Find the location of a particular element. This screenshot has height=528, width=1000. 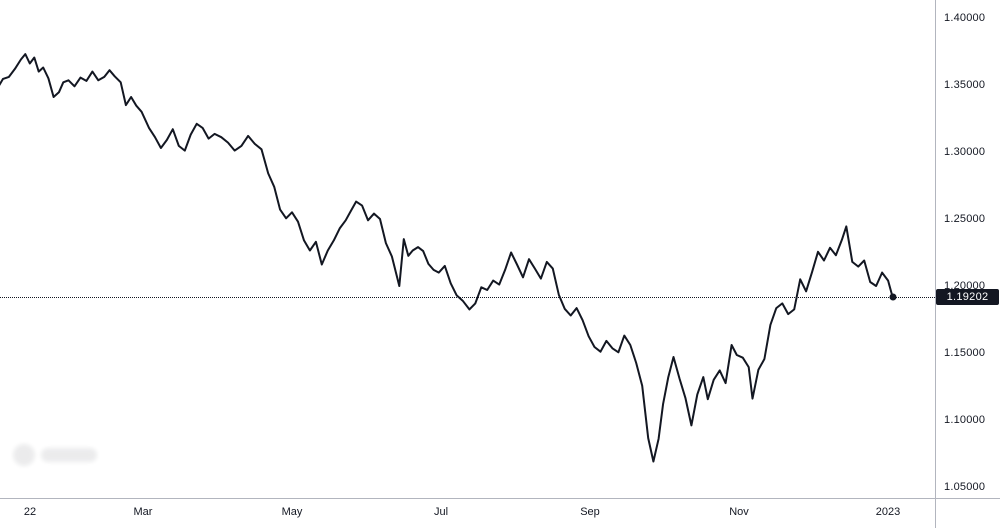

time-axis-label: Mar is located at coordinates (143, 512).